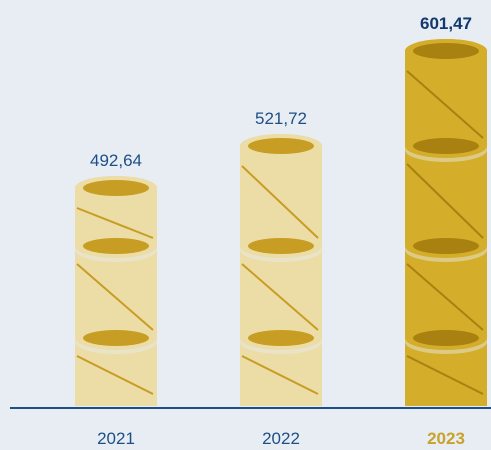 This screenshot has height=450, width=491. Describe the element at coordinates (446, 438) in the screenshot. I see `x-label-2023: 2023` at that location.